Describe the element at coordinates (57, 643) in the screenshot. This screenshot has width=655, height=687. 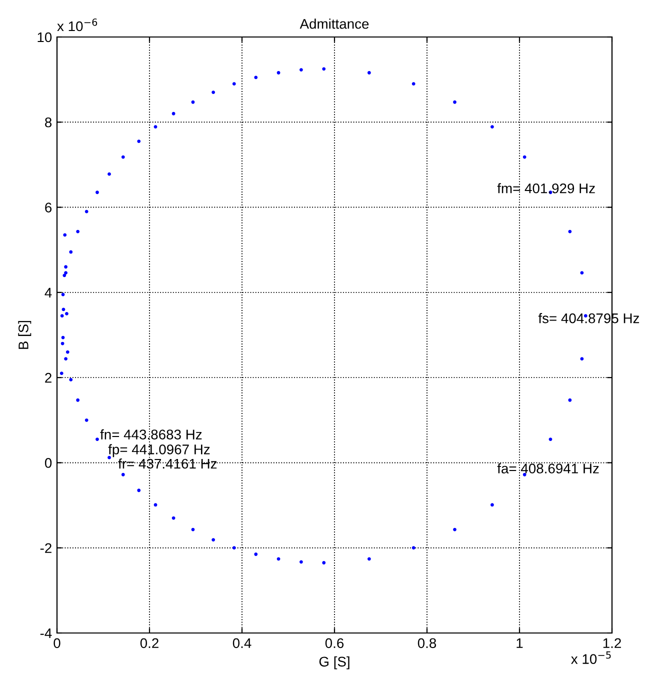
I see `x-tick-label: 0` at that location.